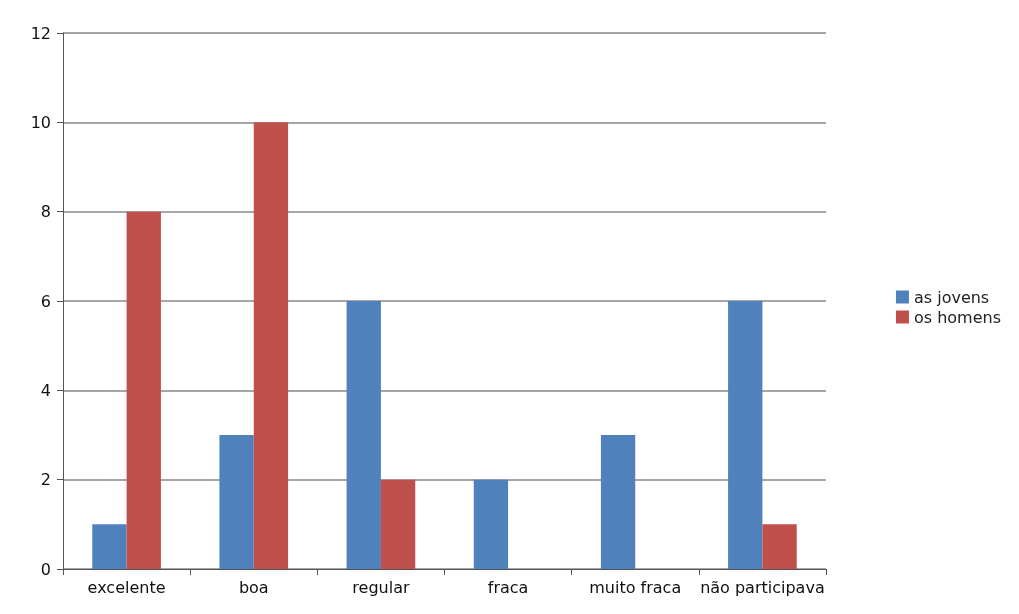  What do you see at coordinates (45, 390) in the screenshot?
I see `y-tick-label: 4` at bounding box center [45, 390].